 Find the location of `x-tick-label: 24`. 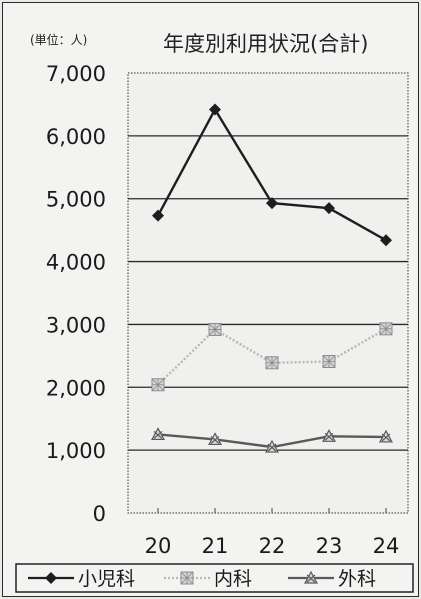

x-tick-label: 24 is located at coordinates (386, 546).